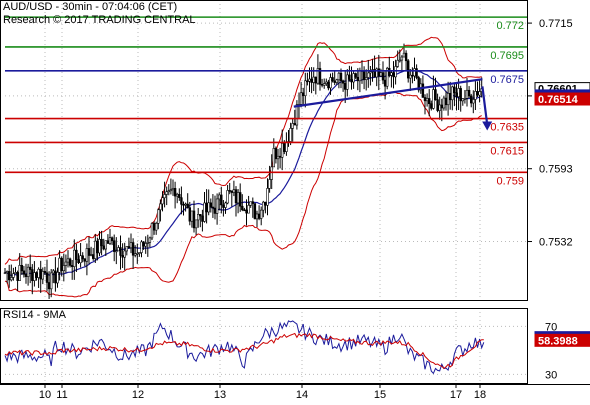 This screenshot has height=405, width=590. Describe the element at coordinates (558, 341) in the screenshot. I see `rsi-tag: 58.3988` at that location.